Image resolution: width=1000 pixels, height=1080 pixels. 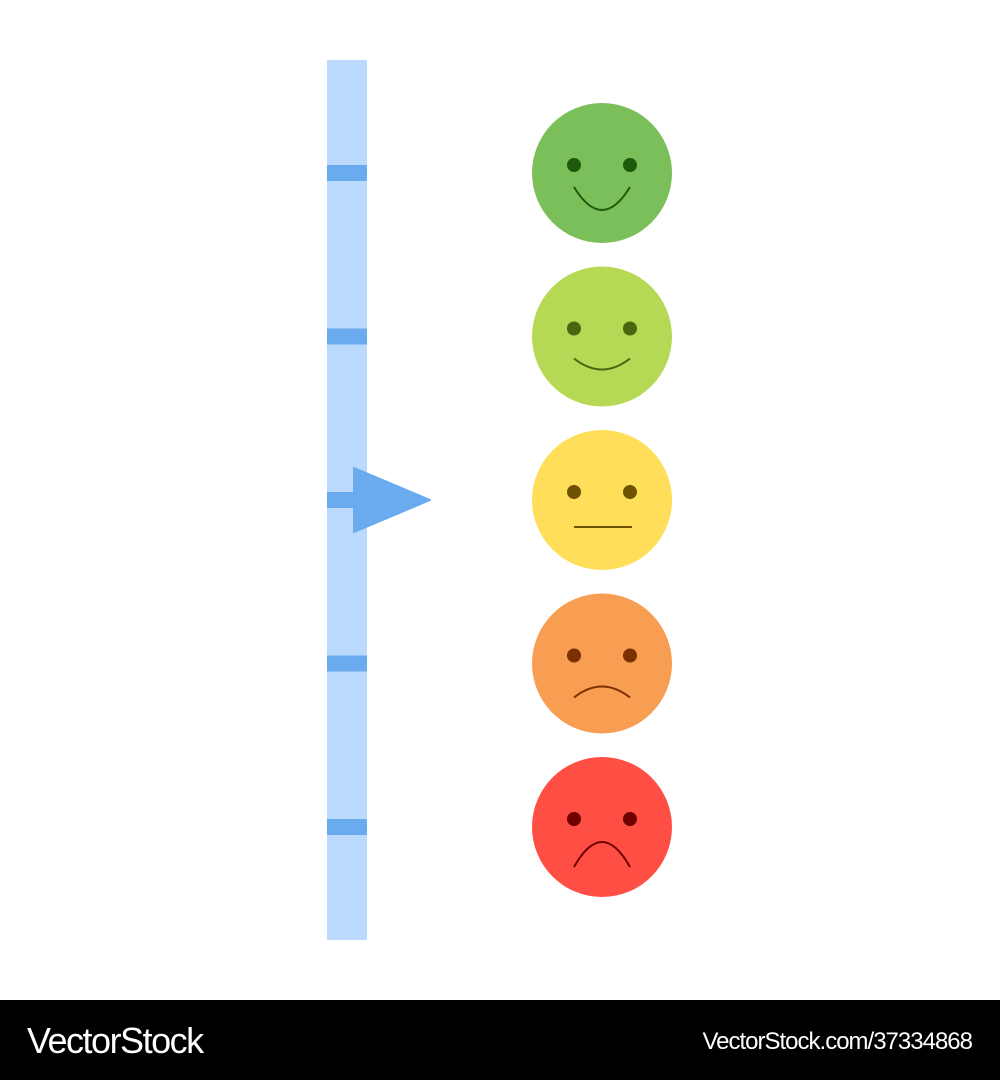 I want to click on brand-logo: VectorStock, so click(x=115, y=1040).